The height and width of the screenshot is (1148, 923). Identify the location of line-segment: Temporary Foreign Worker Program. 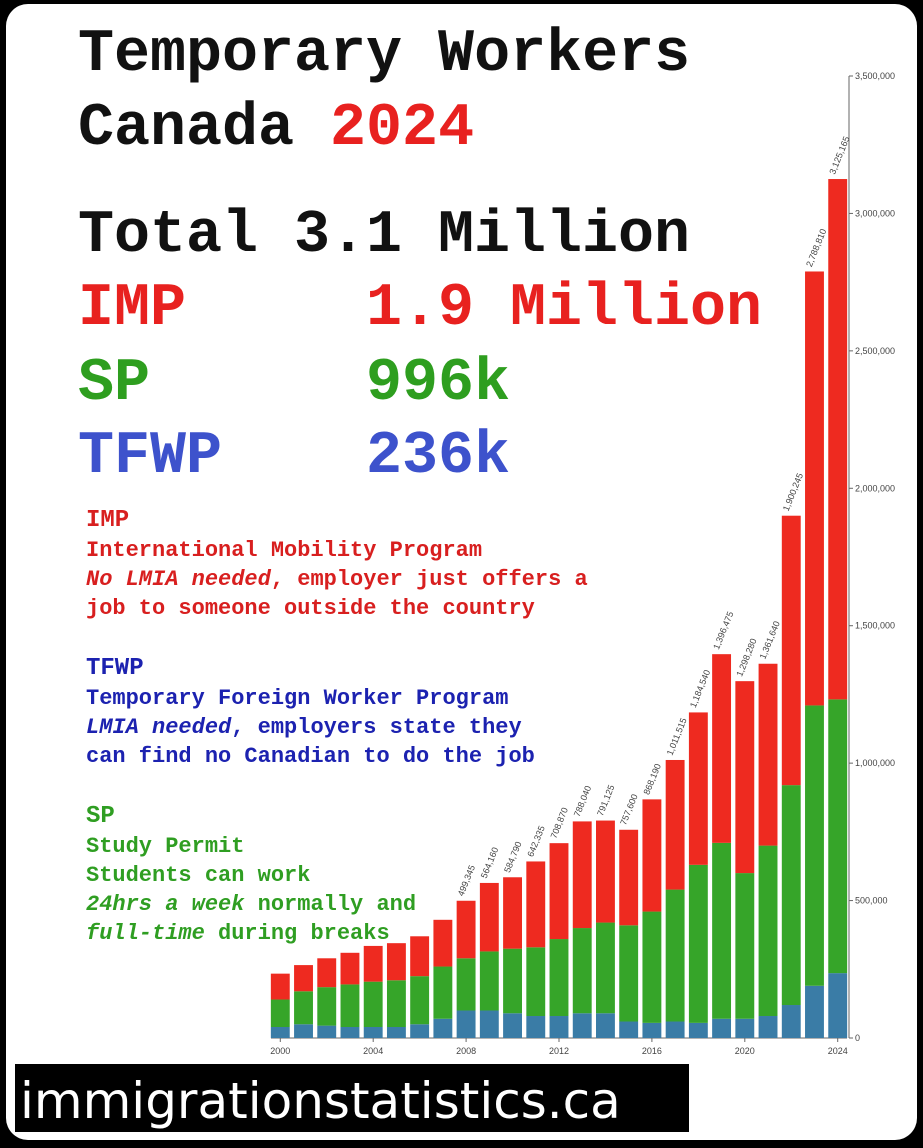
(297, 698).